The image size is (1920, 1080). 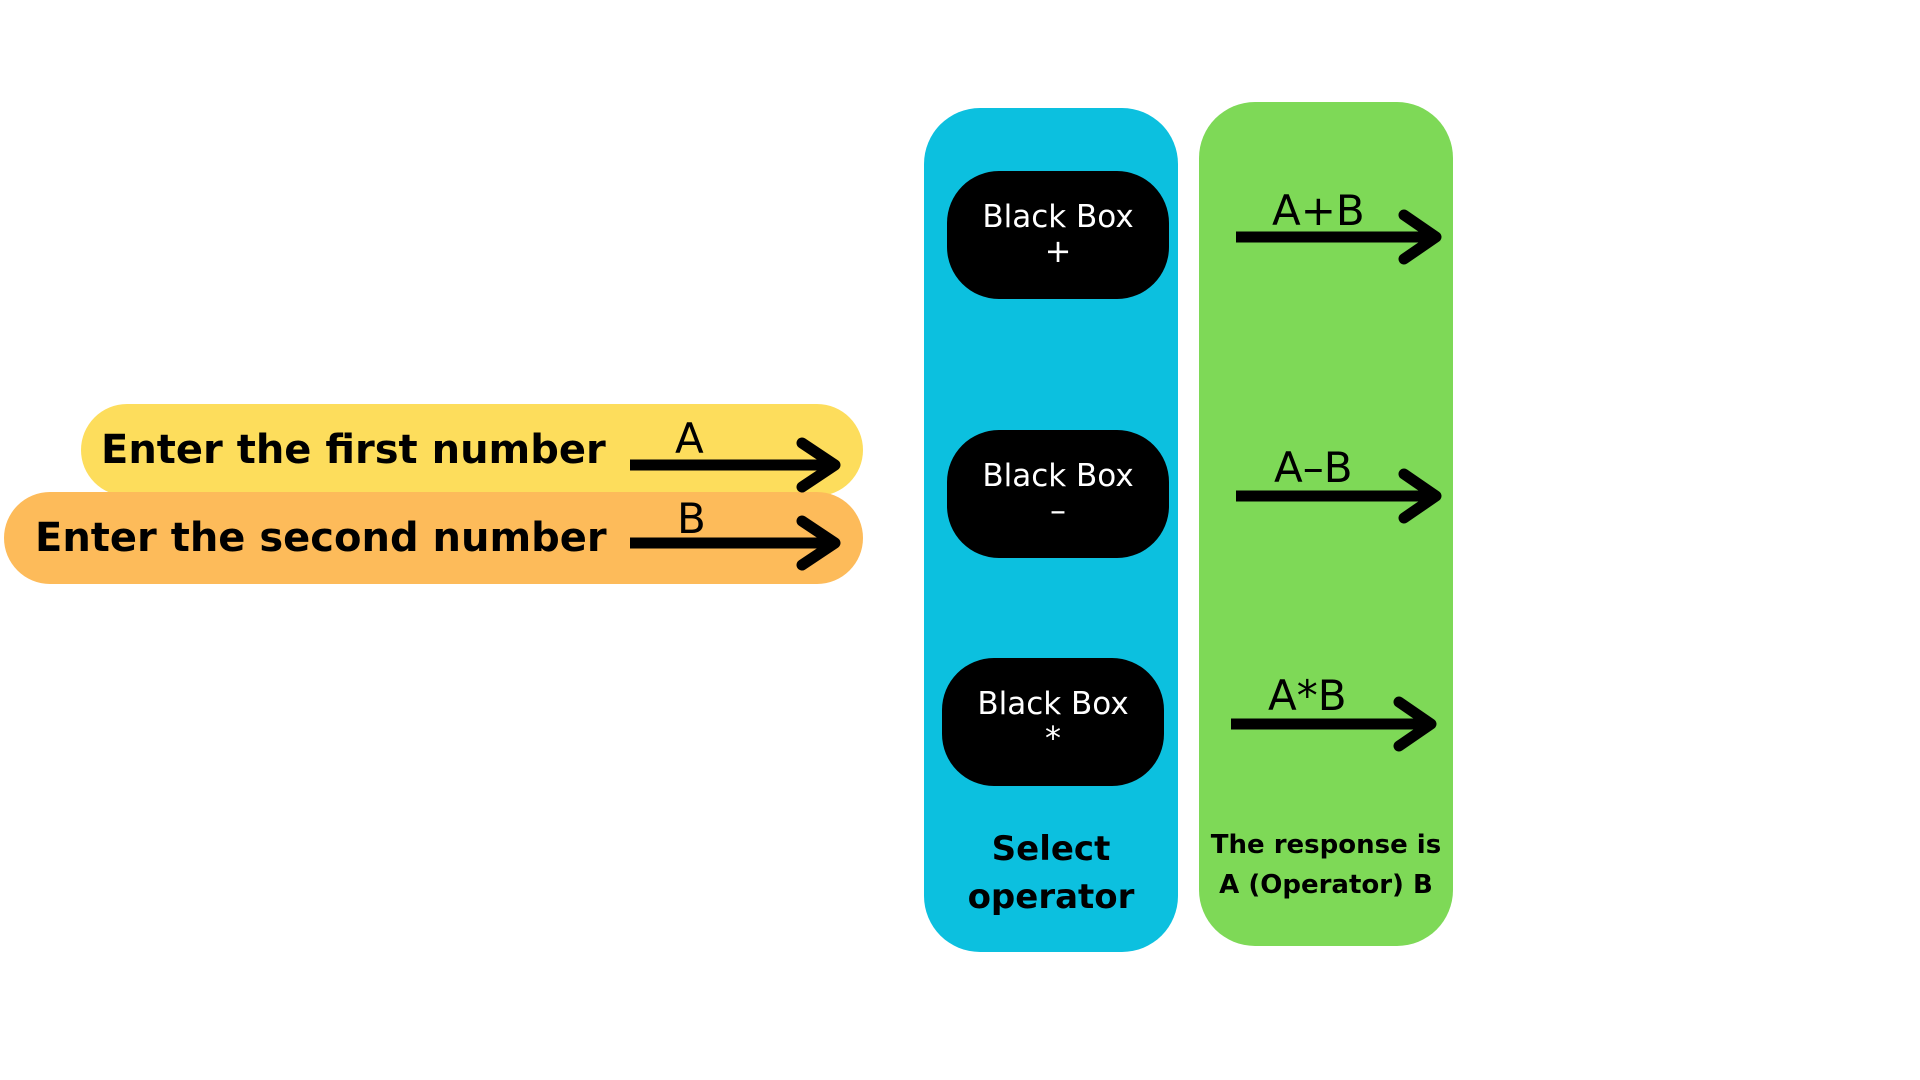 What do you see at coordinates (1058, 251) in the screenshot?
I see `operator-symbol: +` at bounding box center [1058, 251].